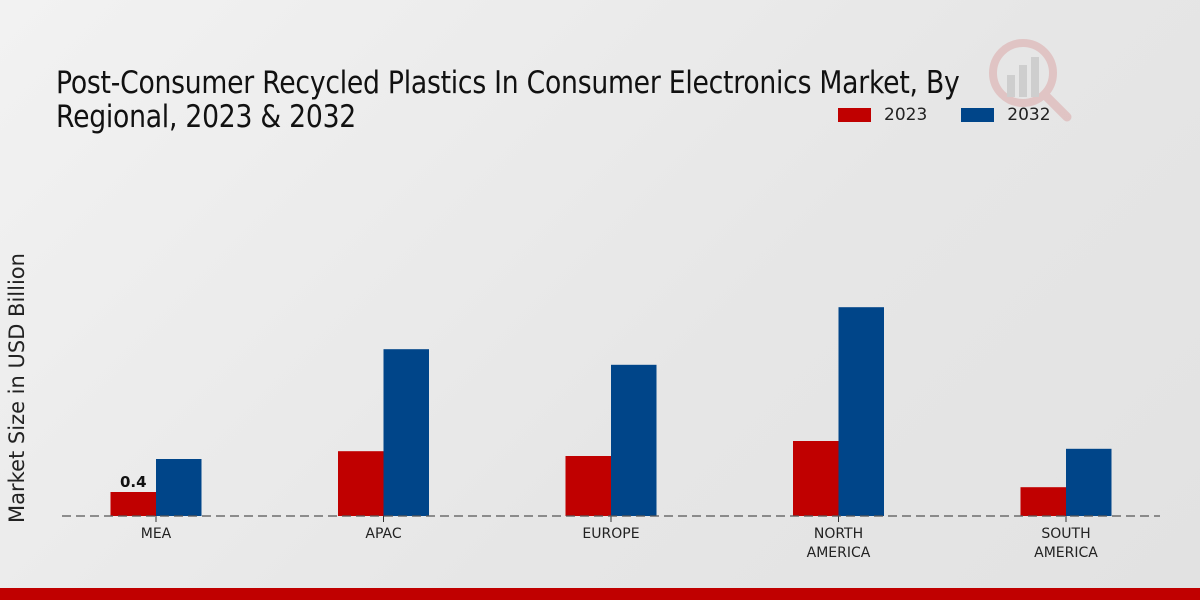 Image resolution: width=1200 pixels, height=600 pixels. Describe the element at coordinates (206, 117) in the screenshot. I see `chart-title-line-2: Regional, 2023 & 2032` at that location.